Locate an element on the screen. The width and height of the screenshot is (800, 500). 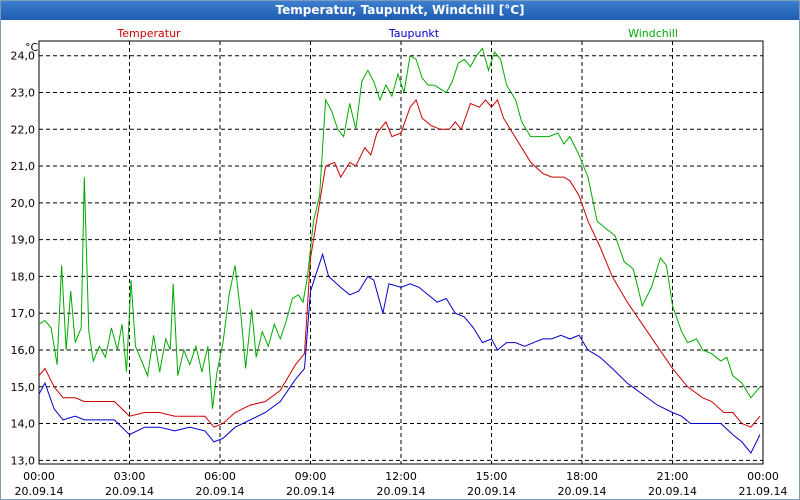
x-tick-time: 06:00 is located at coordinates (220, 476).